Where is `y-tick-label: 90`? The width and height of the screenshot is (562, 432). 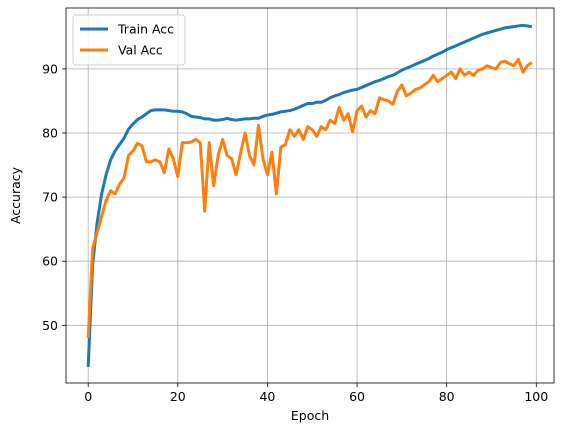 y-tick-label: 90 is located at coordinates (50, 68).